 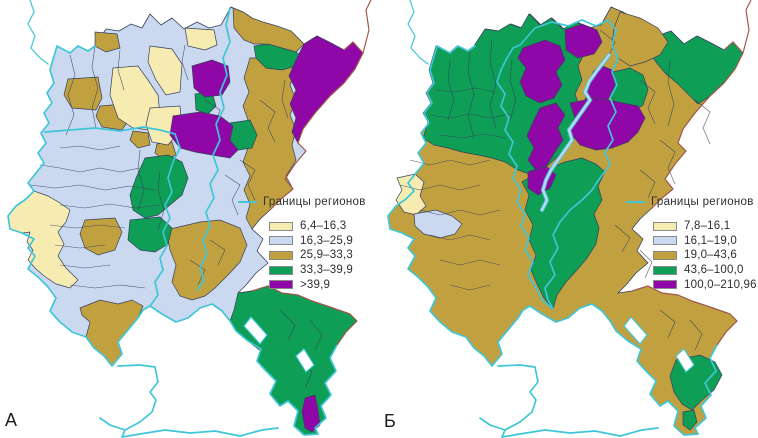 I want to click on map-b-letter-label: Б, so click(x=390, y=421).